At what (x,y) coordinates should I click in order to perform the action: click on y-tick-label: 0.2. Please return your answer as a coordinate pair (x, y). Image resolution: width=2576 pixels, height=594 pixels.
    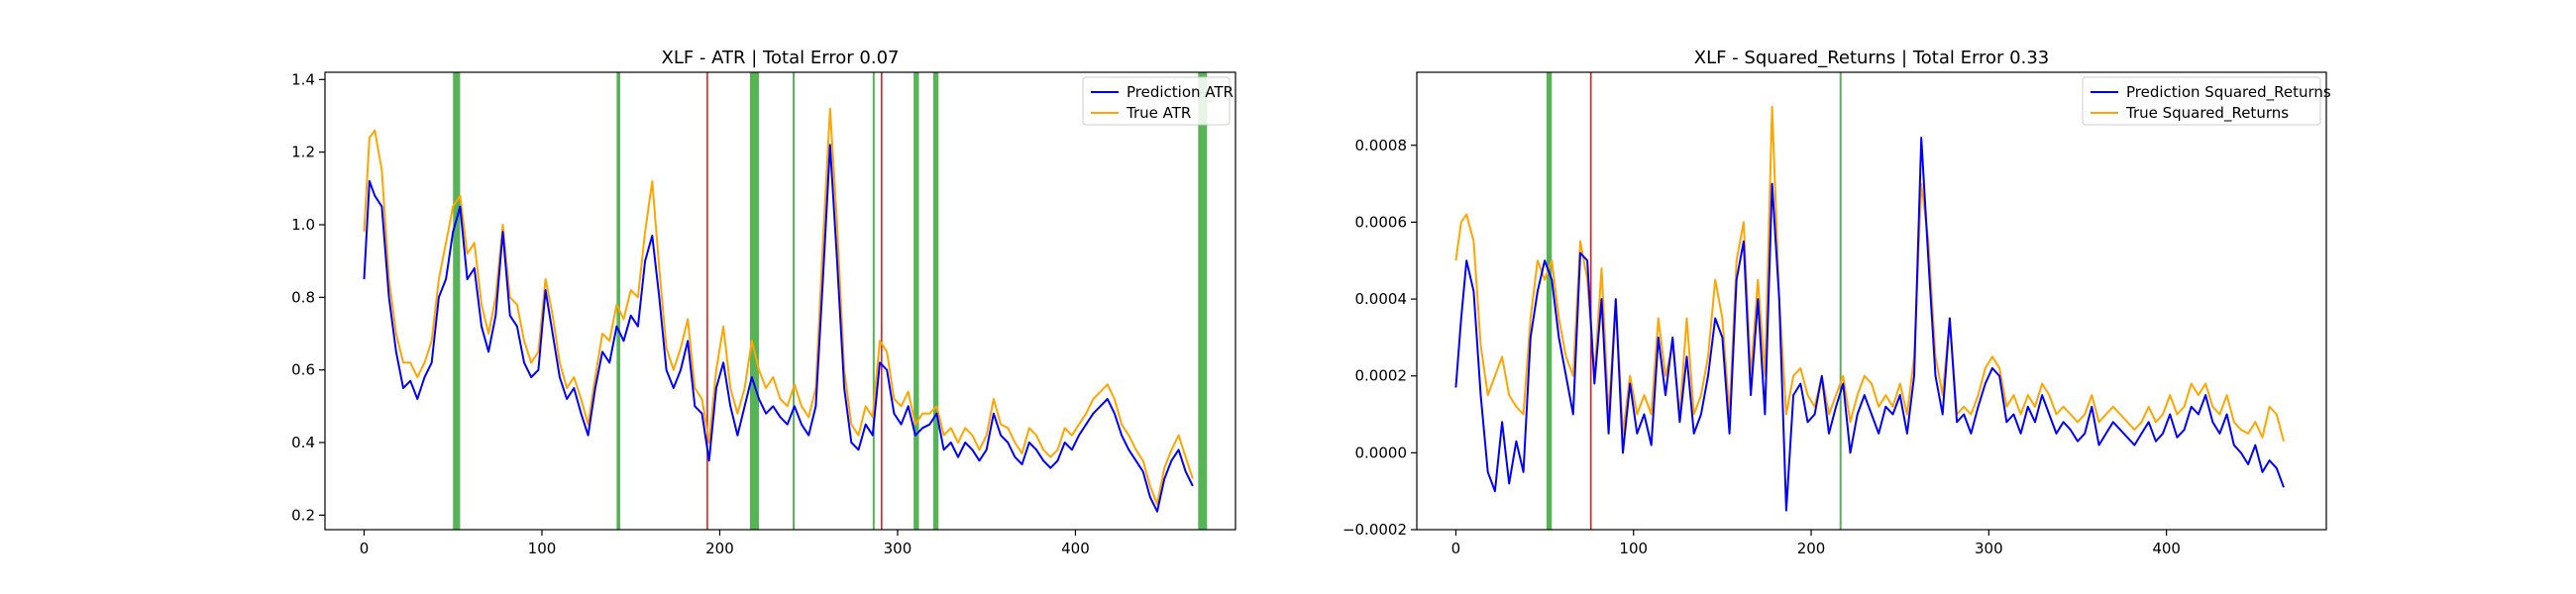
    Looking at the image, I should click on (303, 515).